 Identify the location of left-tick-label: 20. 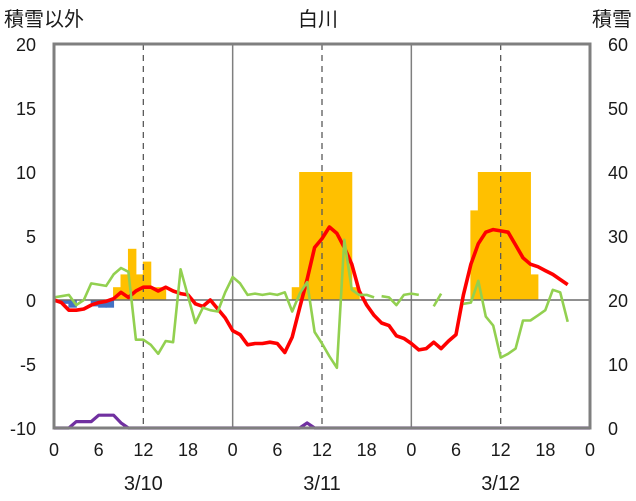
(26, 45).